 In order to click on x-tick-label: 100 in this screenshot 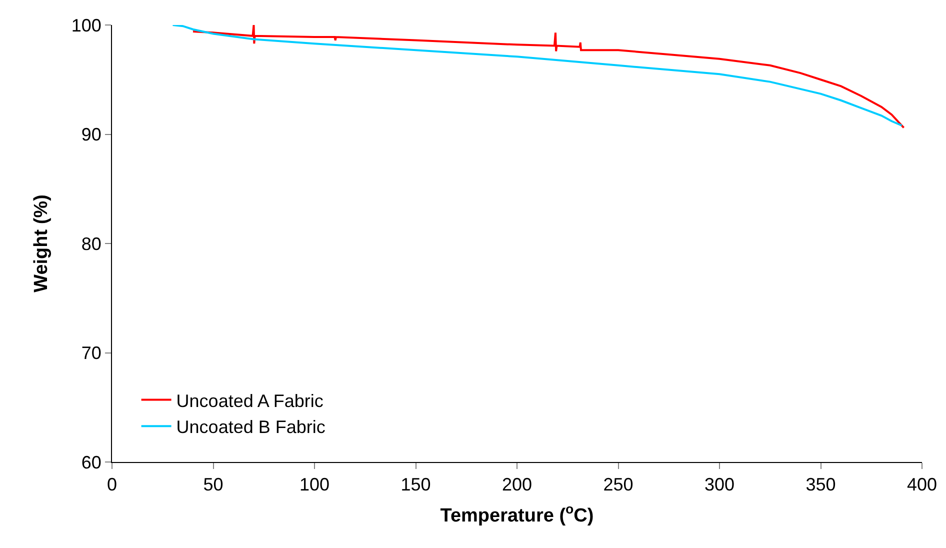, I will do `click(314, 484)`.